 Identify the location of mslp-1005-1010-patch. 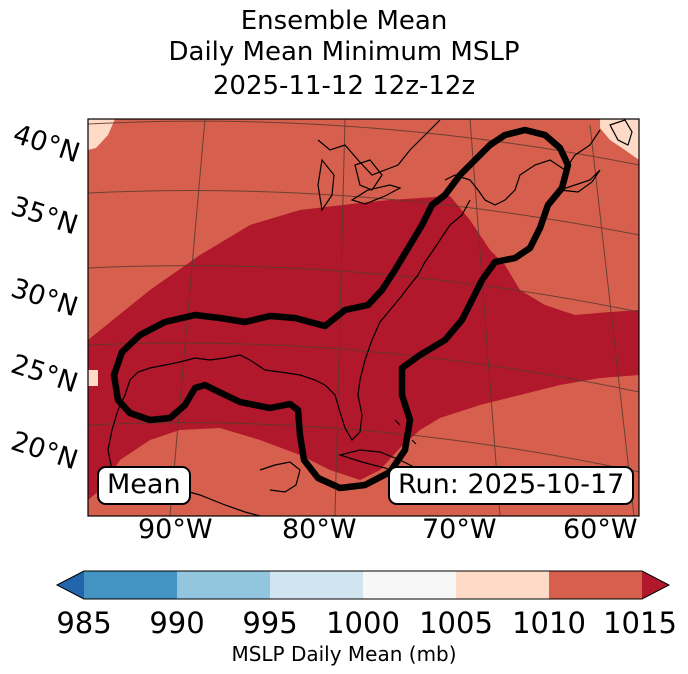
(619, 139).